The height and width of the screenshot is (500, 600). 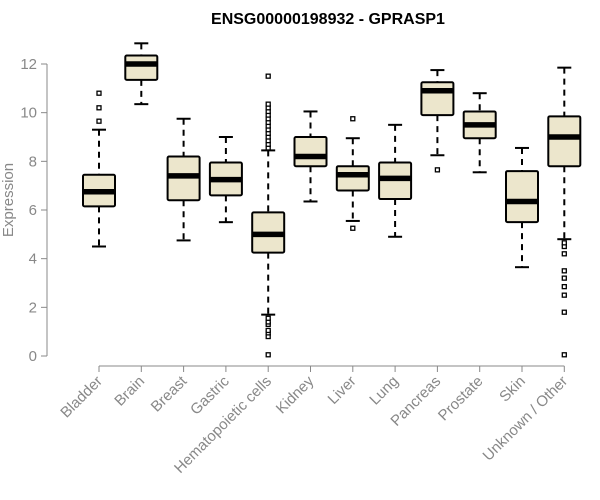 I want to click on y-tick-label: 12, so click(x=28, y=64).